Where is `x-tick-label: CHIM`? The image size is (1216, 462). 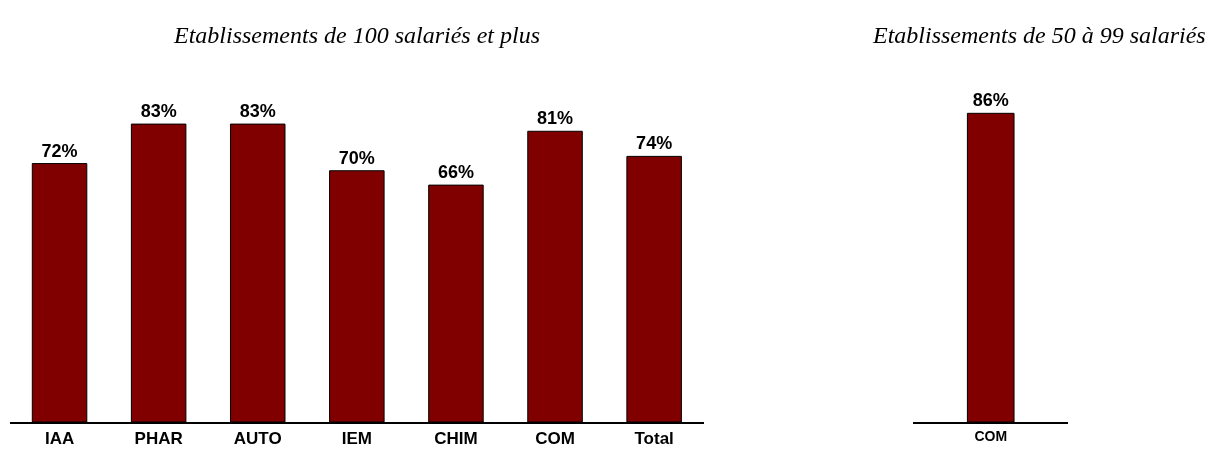 x-tick-label: CHIM is located at coordinates (456, 439).